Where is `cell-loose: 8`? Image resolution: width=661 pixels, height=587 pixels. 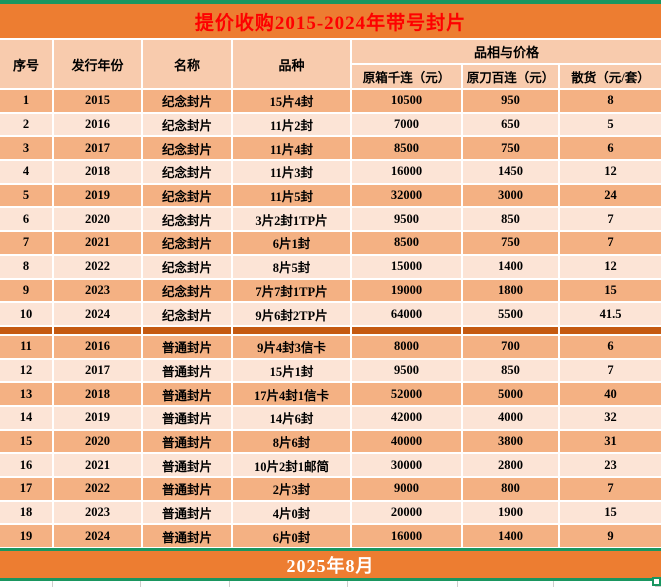
cell-loose: 8 is located at coordinates (610, 101).